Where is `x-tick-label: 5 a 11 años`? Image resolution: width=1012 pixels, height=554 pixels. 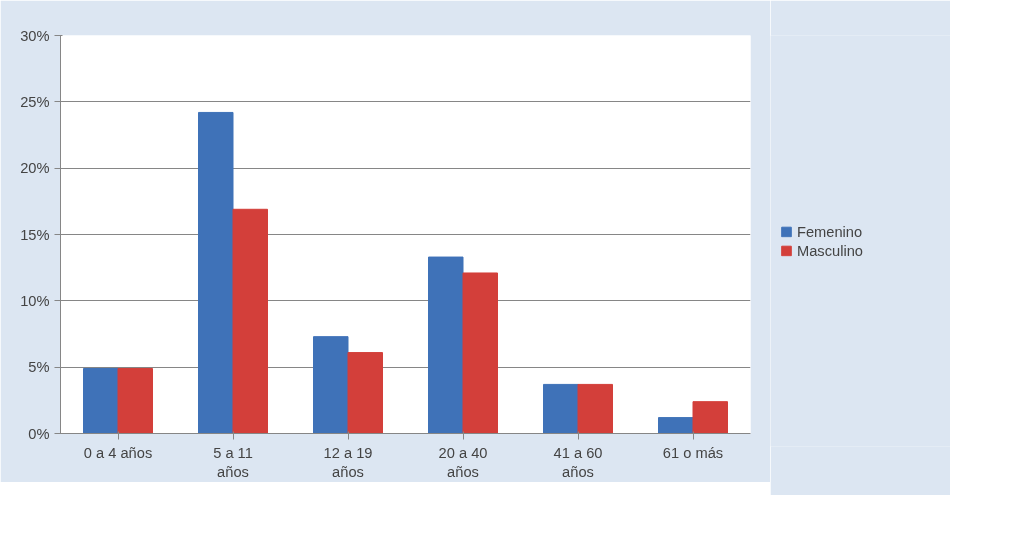 x-tick-label: 5 a 11 años is located at coordinates (233, 462).